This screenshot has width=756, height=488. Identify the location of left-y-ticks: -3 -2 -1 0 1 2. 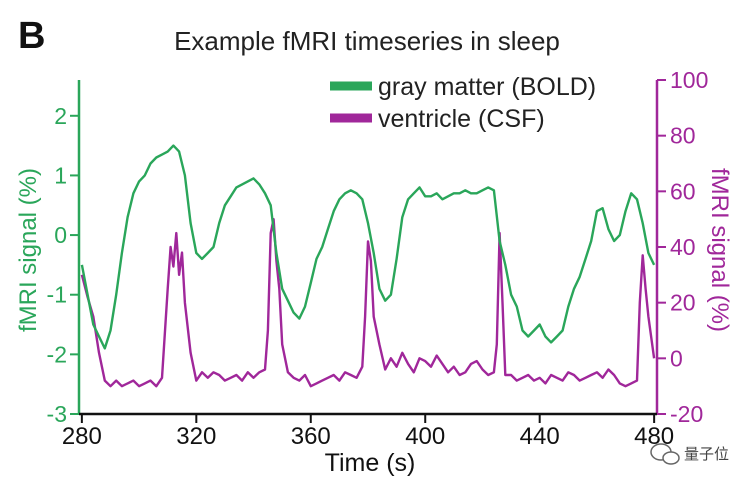
(63, 265).